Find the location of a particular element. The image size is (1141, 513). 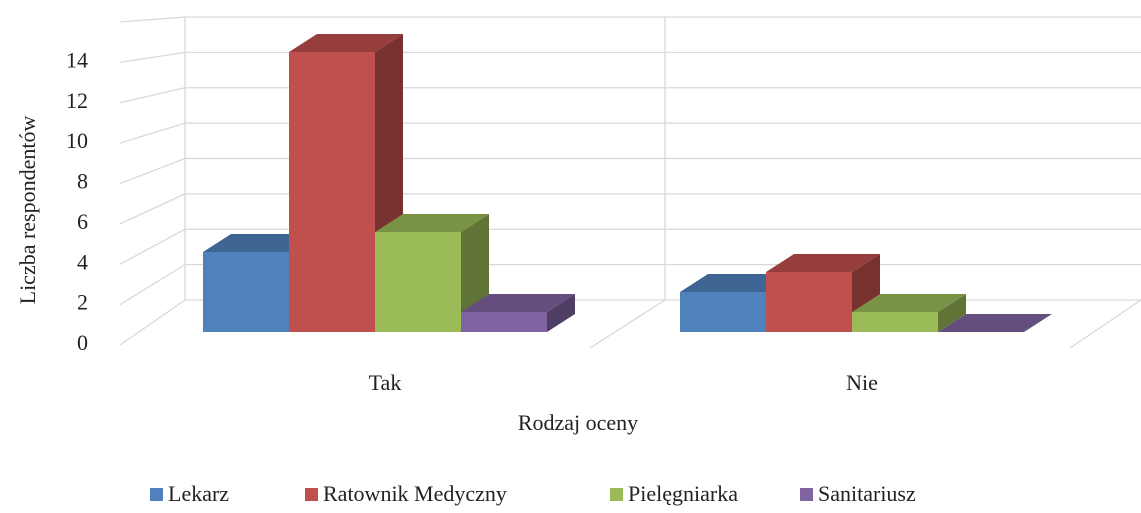

y-tick-label: 6 is located at coordinates (82, 221).